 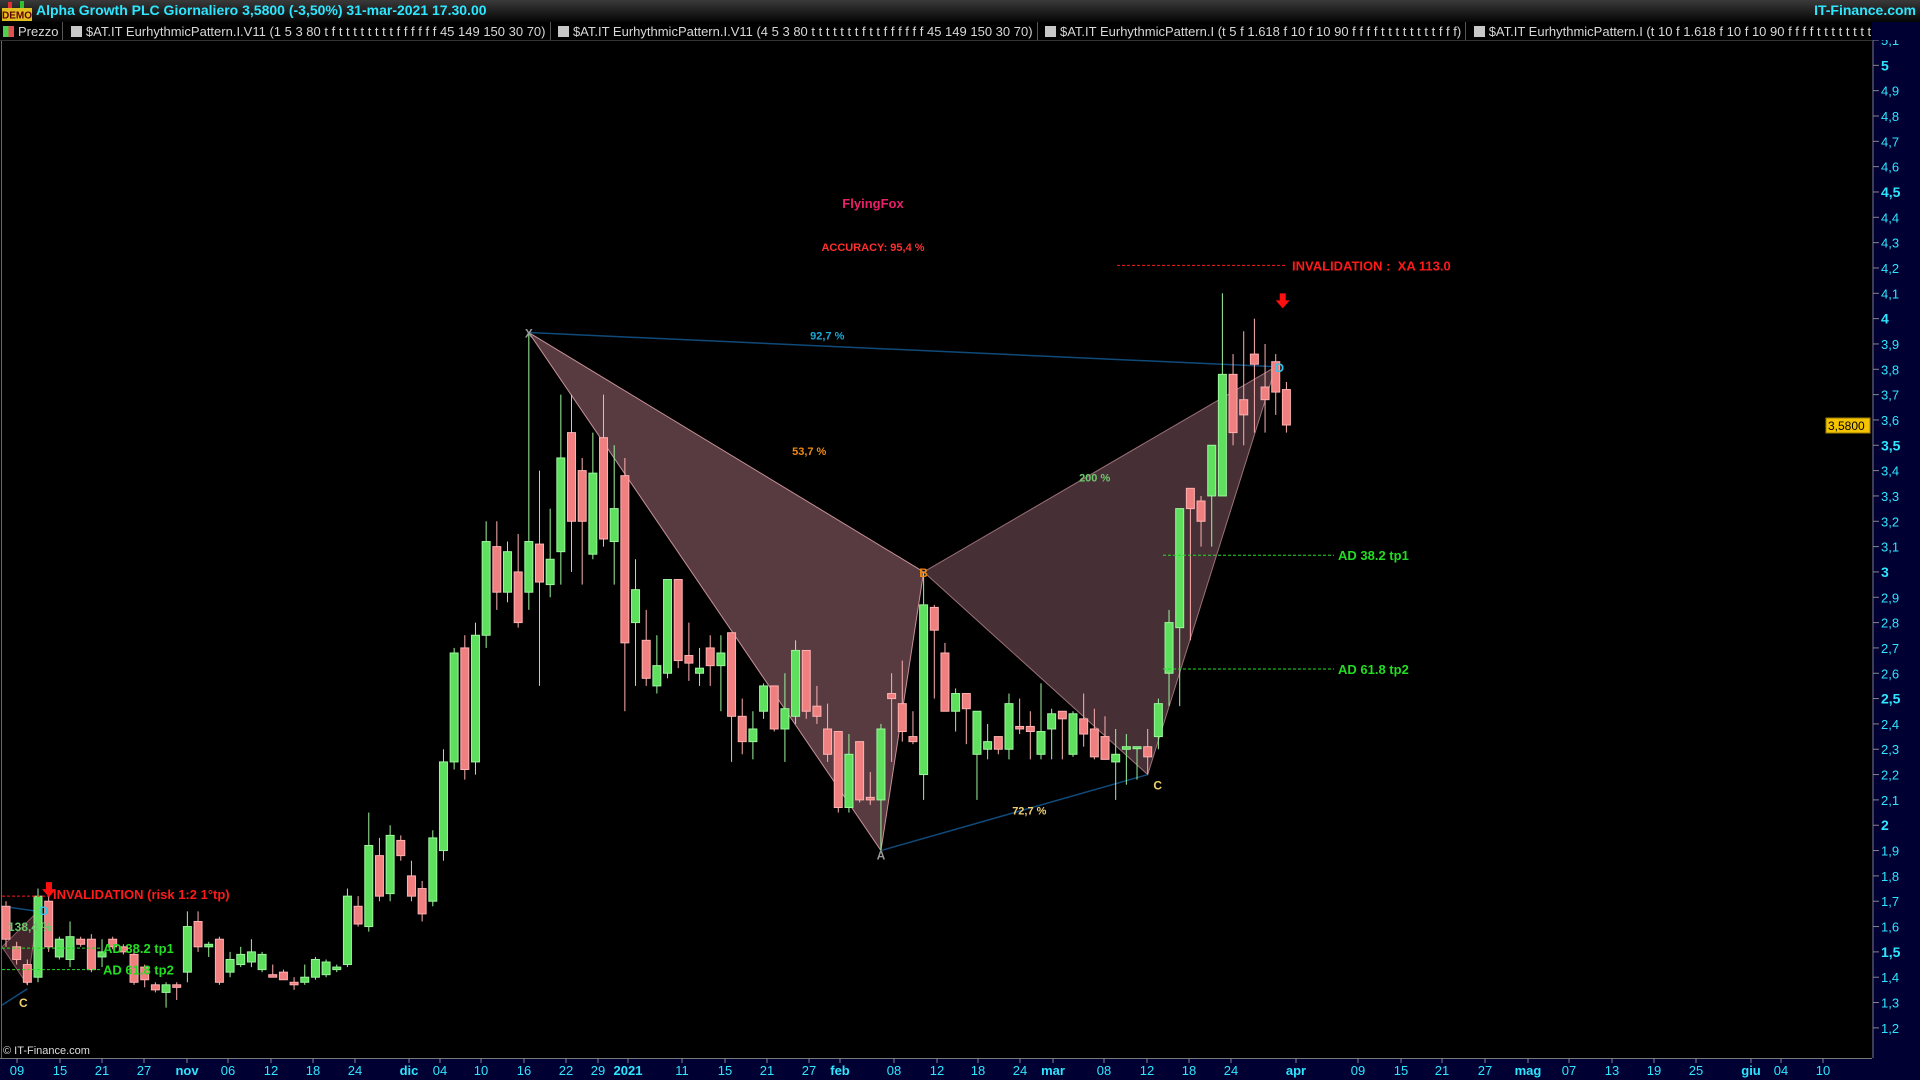 What do you see at coordinates (840, 1070) in the screenshot?
I see `x-tick-label: feb` at bounding box center [840, 1070].